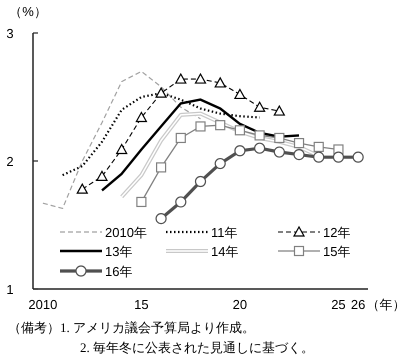 This screenshot has width=405, height=361. What do you see at coordinates (240, 304) in the screenshot?
I see `x-tick-label: 20` at bounding box center [240, 304].